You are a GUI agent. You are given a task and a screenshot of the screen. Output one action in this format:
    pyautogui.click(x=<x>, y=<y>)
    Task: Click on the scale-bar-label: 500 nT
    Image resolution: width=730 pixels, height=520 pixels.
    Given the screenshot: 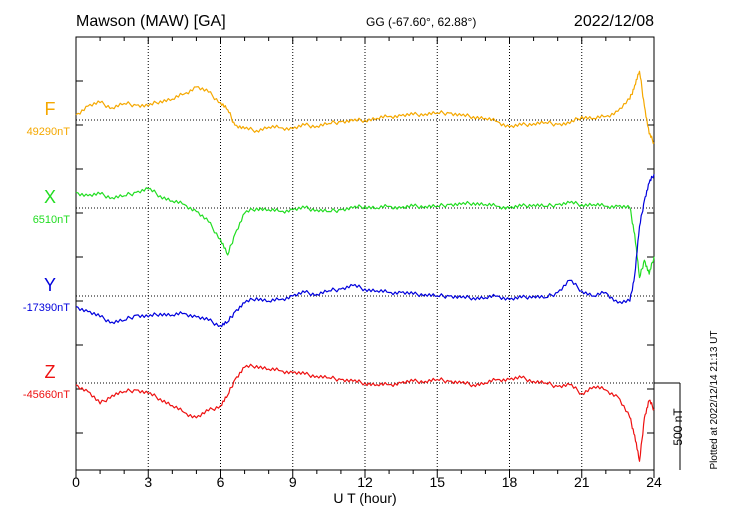 What is the action you would take?
    pyautogui.click(x=678, y=427)
    